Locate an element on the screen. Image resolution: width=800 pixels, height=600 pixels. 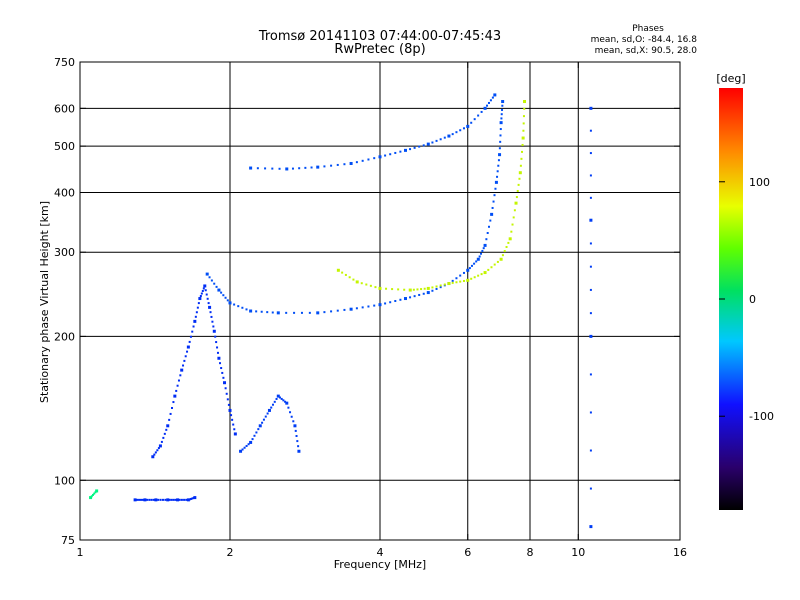
y-tick-label: 400 is located at coordinates (64, 192).